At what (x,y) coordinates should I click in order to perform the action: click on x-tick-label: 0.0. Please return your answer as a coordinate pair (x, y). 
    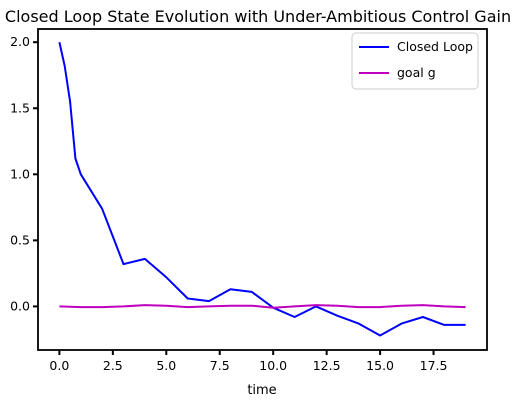
    Looking at the image, I should click on (59, 365).